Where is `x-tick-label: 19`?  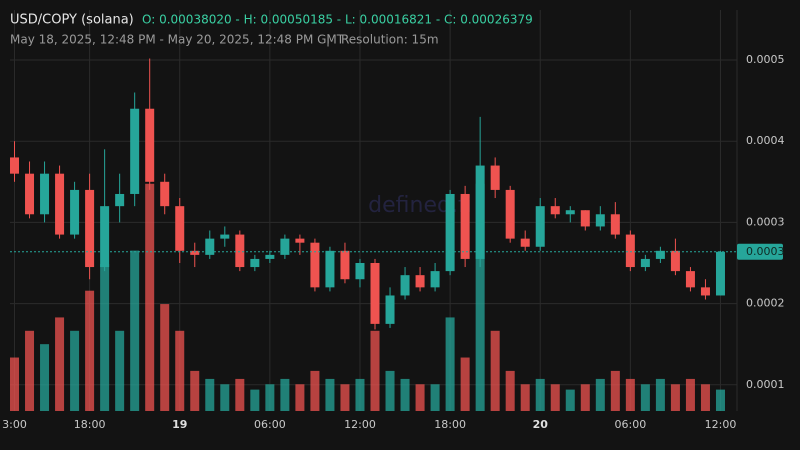
x-tick-label: 19 is located at coordinates (179, 424).